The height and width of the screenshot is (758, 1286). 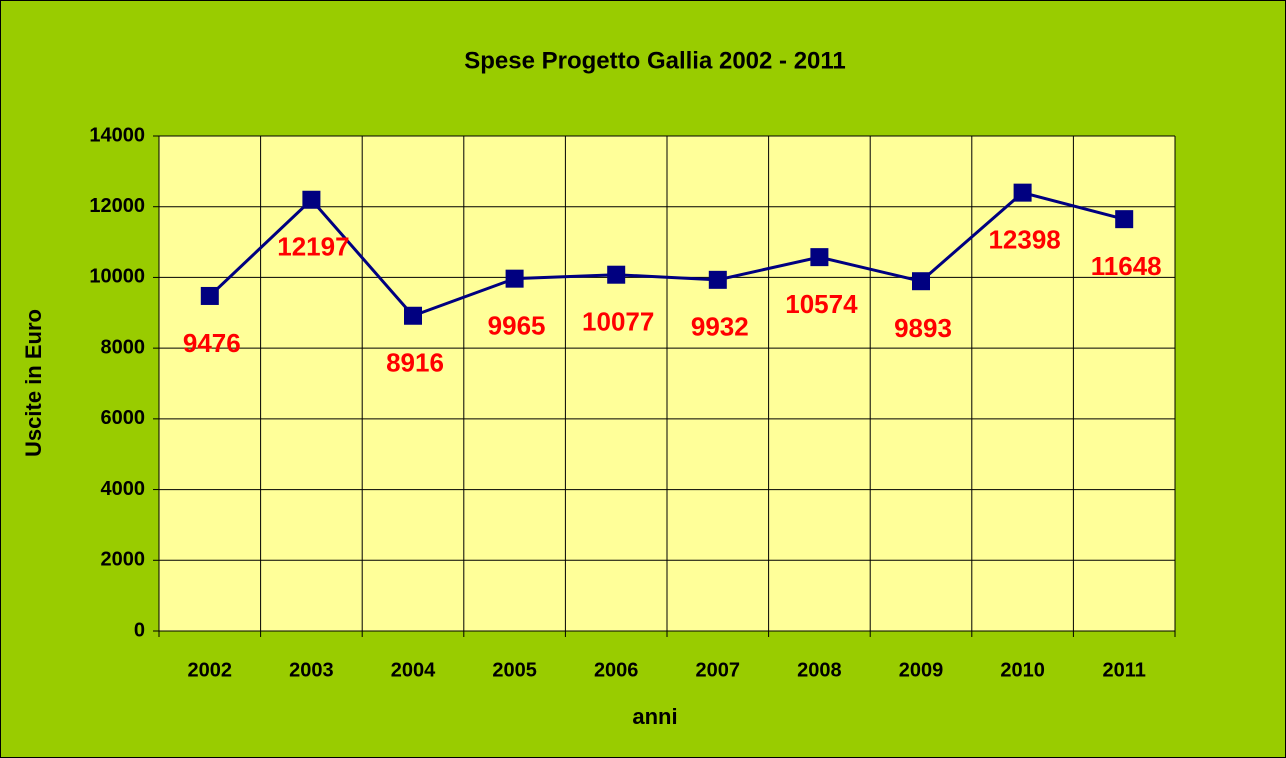 What do you see at coordinates (123, 418) in the screenshot?
I see `y-tick-label: 6000` at bounding box center [123, 418].